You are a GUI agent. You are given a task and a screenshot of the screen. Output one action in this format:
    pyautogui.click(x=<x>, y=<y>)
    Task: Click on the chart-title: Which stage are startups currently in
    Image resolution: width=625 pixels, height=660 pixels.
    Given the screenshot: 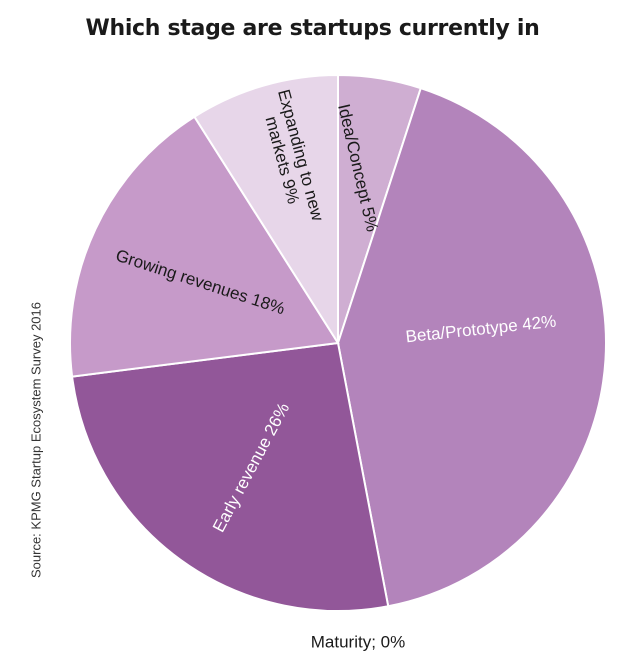 What is the action you would take?
    pyautogui.click(x=312, y=28)
    